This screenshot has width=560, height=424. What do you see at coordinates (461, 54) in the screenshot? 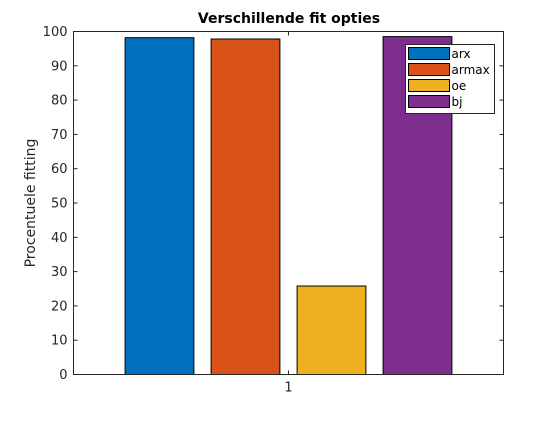
I see `legend-label-arx: arx` at bounding box center [461, 54].